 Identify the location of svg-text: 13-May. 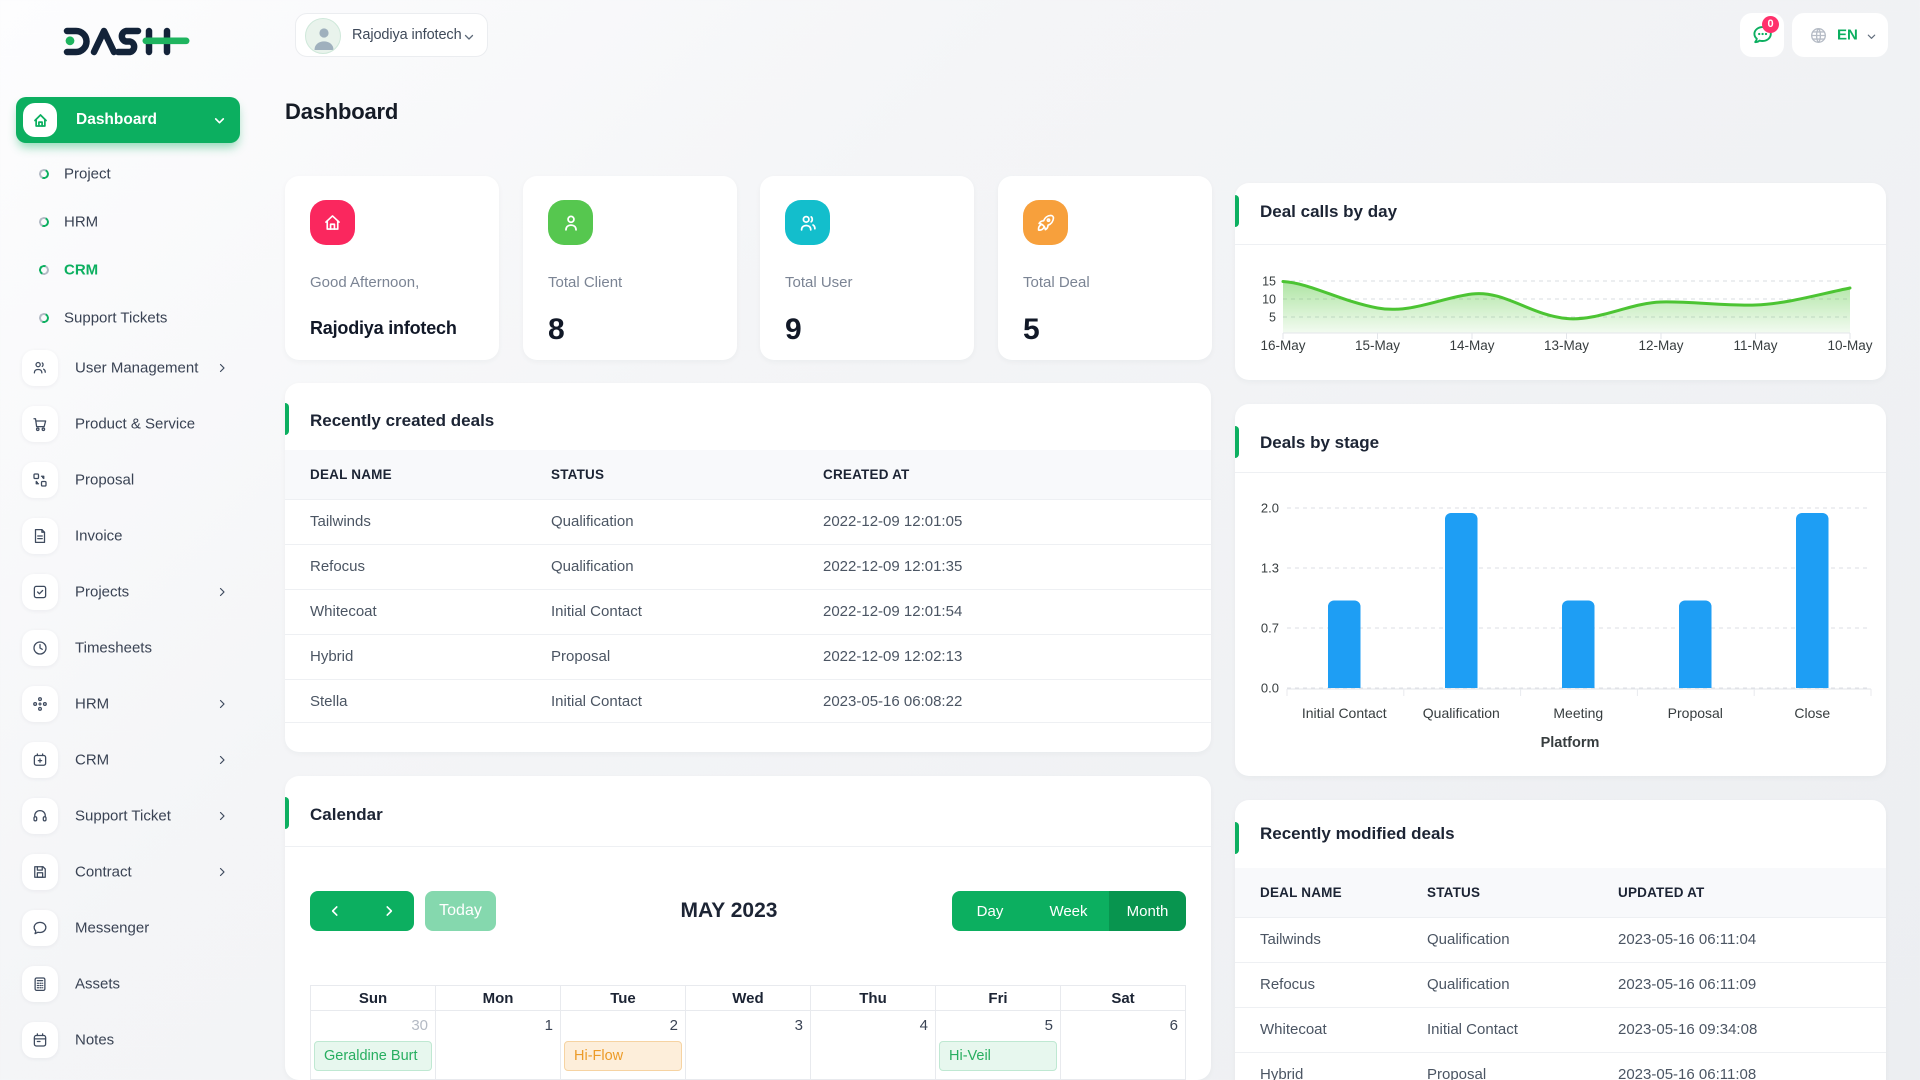
(1566, 345).